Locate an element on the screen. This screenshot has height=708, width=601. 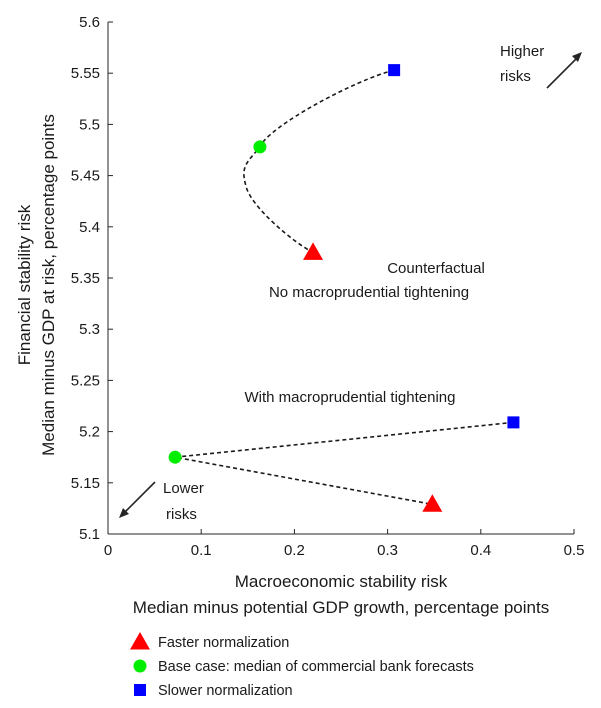
y-tick-label: 5.25 is located at coordinates (85, 380).